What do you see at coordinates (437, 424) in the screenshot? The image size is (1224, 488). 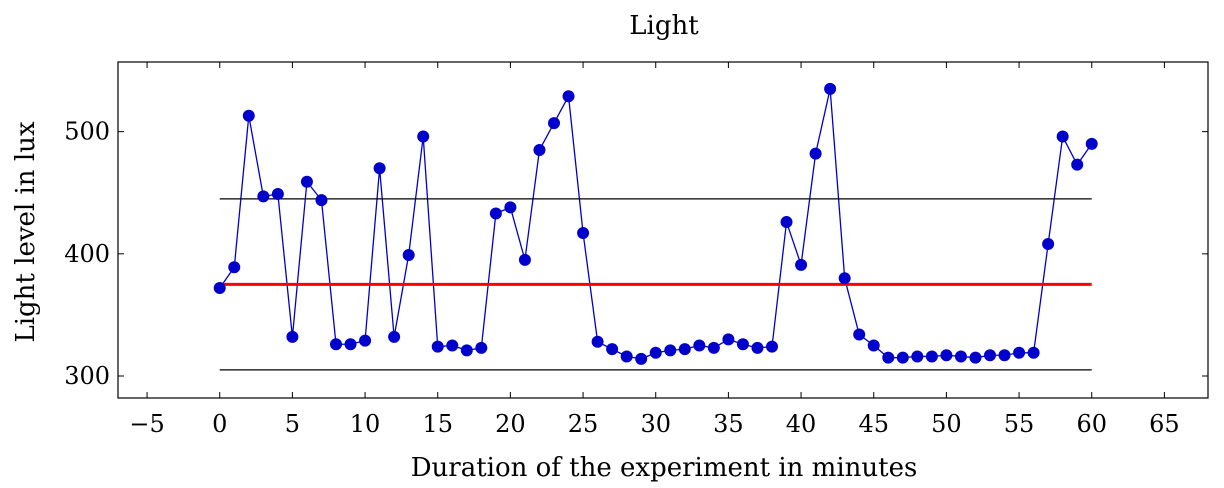 I see `x-tick-label: 15` at bounding box center [437, 424].